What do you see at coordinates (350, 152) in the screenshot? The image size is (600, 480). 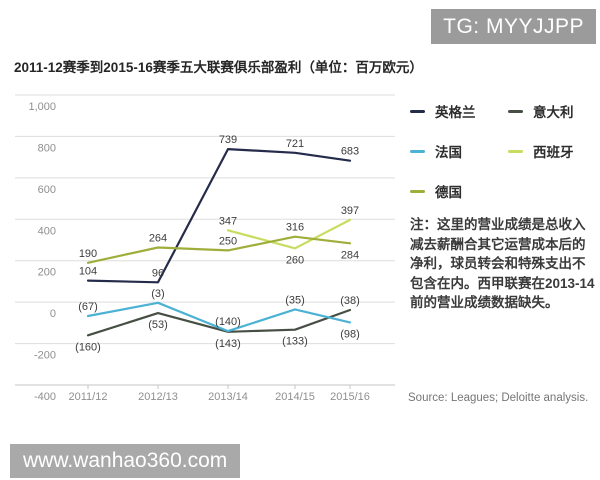 I see `data-point-label: 683` at bounding box center [350, 152].